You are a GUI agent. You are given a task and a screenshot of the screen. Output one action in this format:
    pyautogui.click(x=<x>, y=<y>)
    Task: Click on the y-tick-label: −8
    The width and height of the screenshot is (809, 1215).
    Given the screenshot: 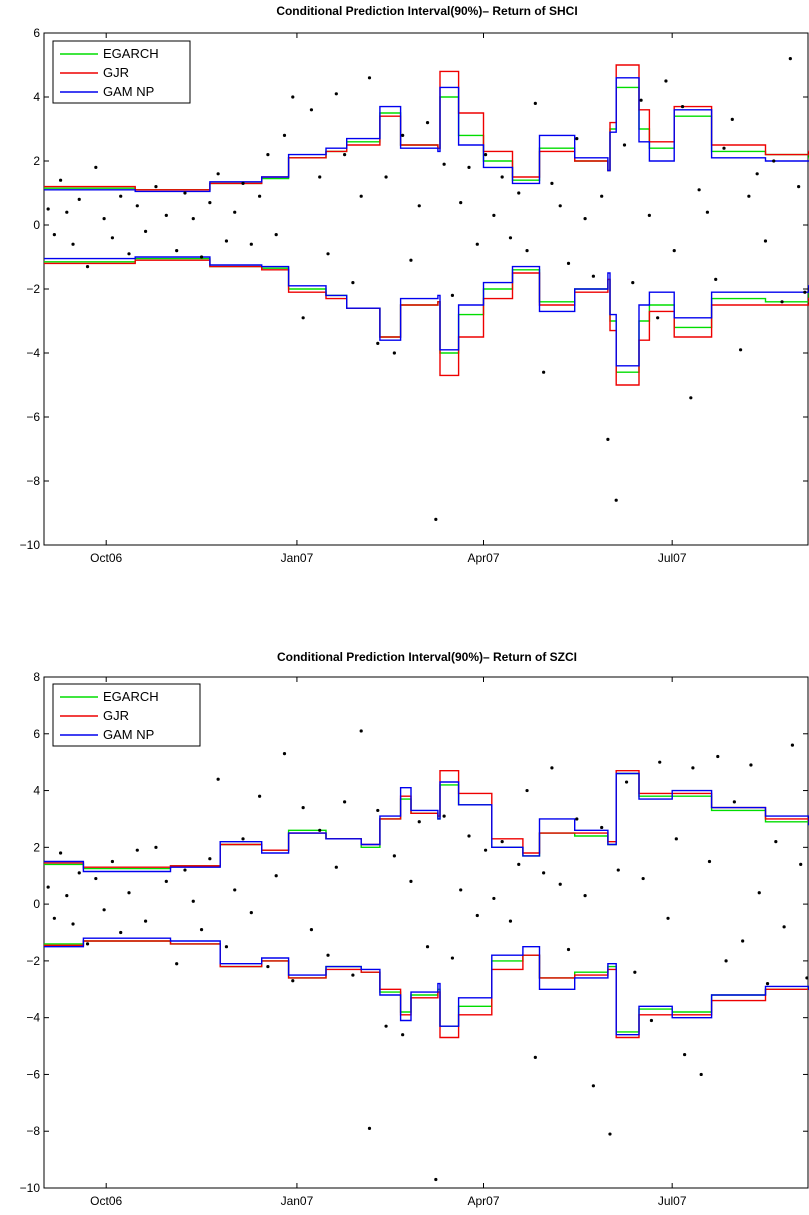 What is the action you would take?
    pyautogui.click(x=33, y=1131)
    